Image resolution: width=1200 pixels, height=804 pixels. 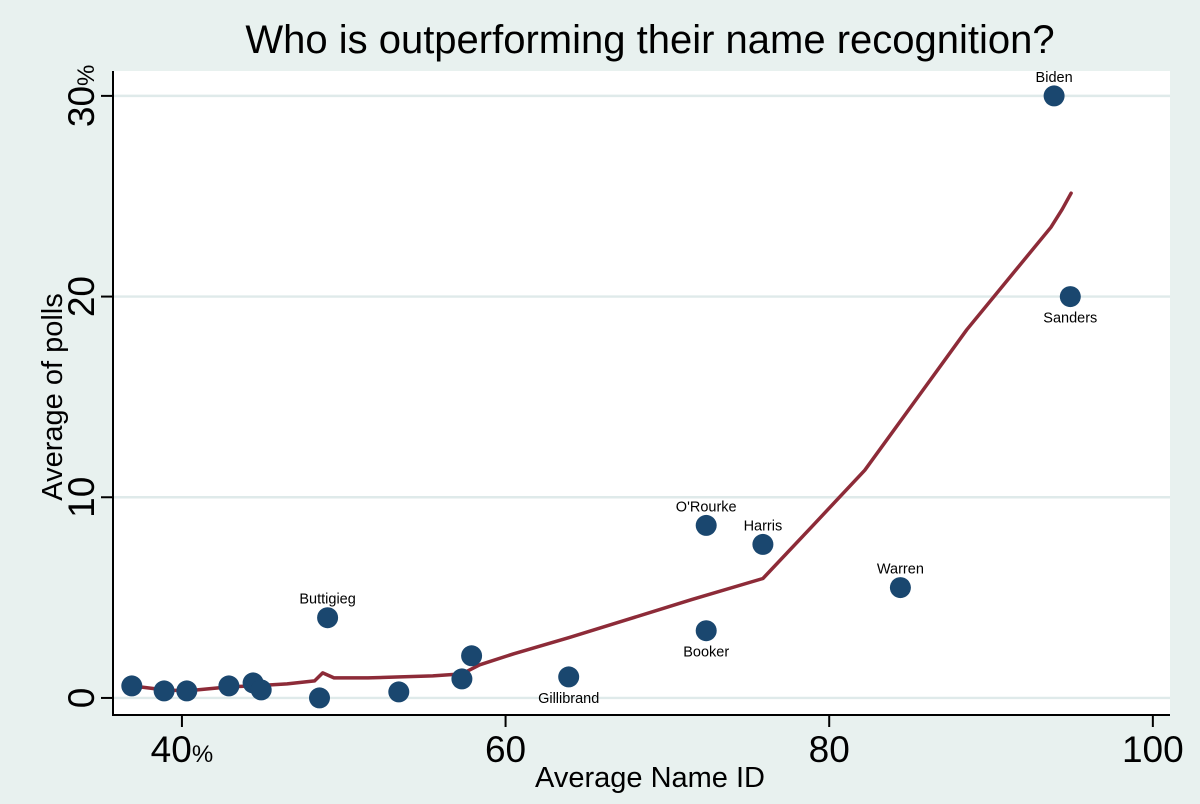 What do you see at coordinates (1070, 319) in the screenshot?
I see `point-label: Sanders` at bounding box center [1070, 319].